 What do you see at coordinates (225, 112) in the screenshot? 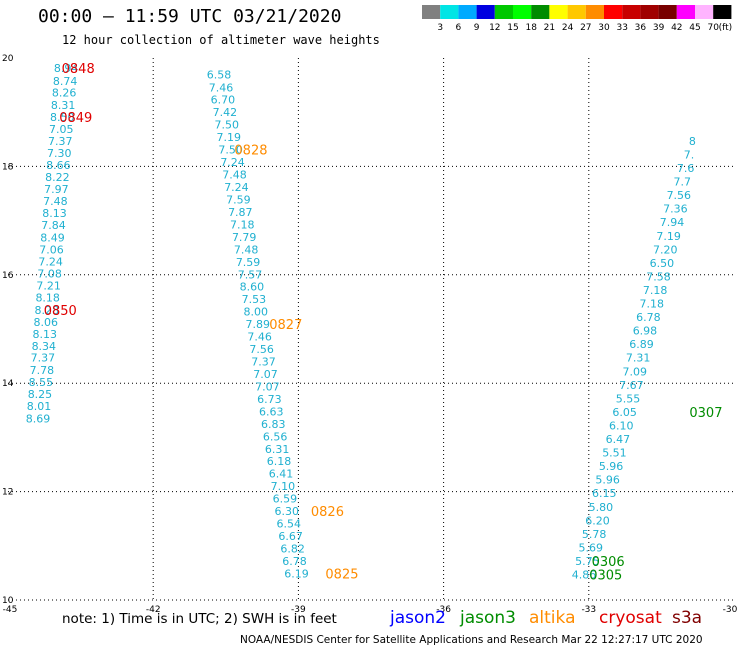
I see `wave-height-value: 7.42` at bounding box center [225, 112].